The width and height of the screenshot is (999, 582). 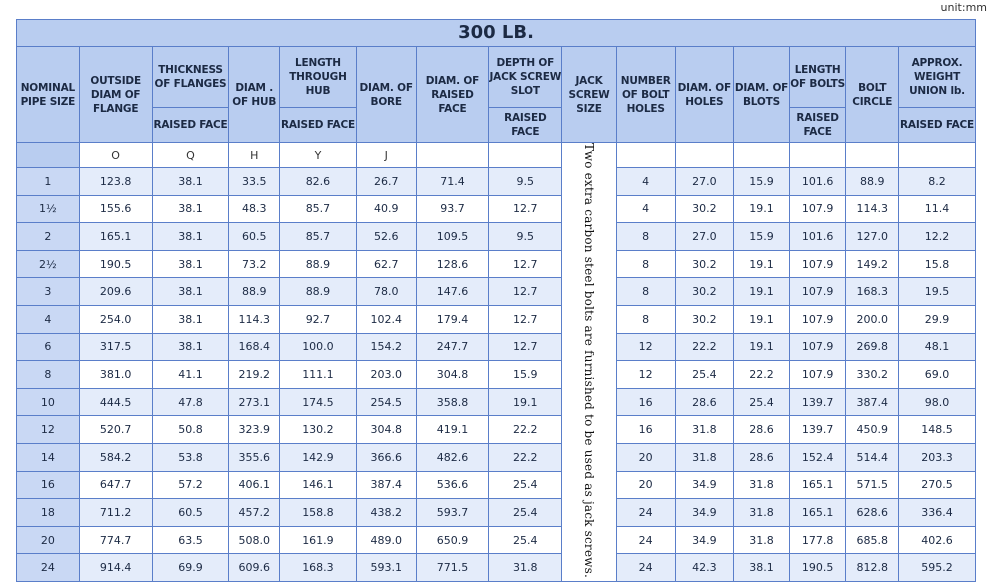 What do you see at coordinates (115, 236) in the screenshot?
I see `value-cell: 165.1` at bounding box center [115, 236].